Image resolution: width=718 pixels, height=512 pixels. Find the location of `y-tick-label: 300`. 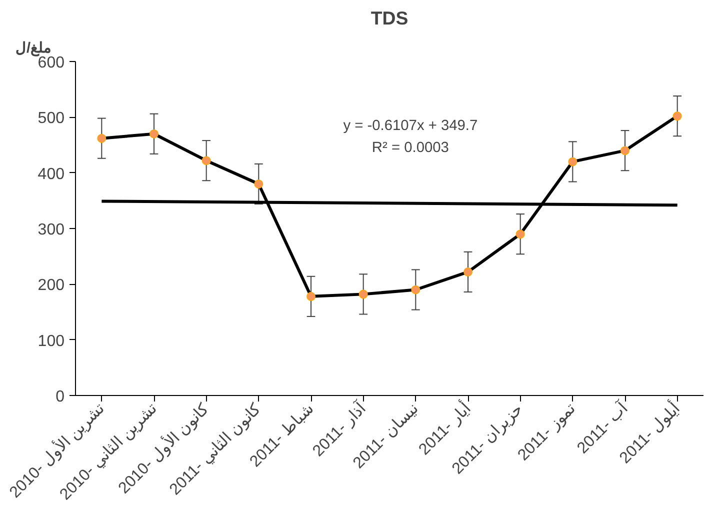

y-tick-label: 300 is located at coordinates (51, 230).